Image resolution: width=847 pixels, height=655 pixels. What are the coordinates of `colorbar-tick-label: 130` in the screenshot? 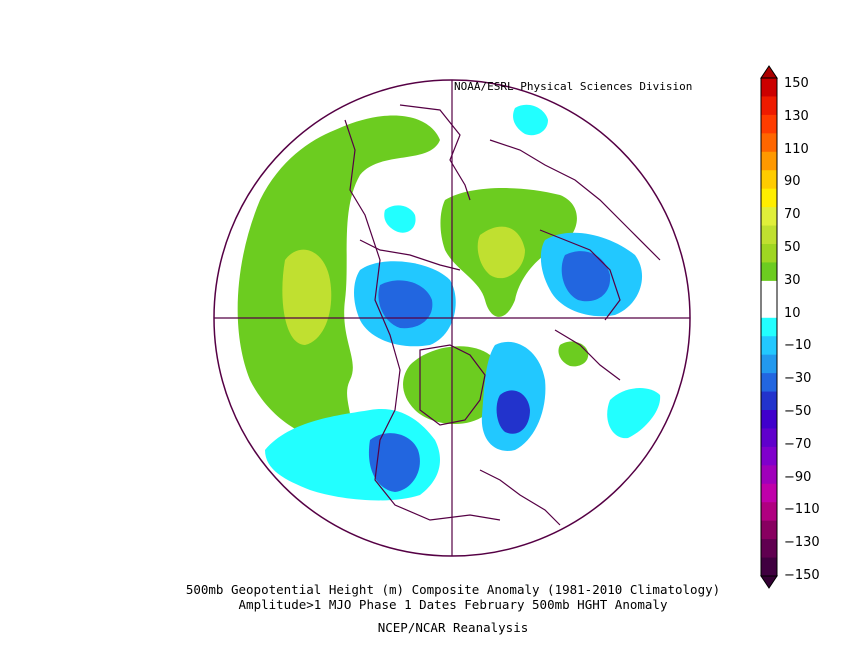 It's located at (796, 116).